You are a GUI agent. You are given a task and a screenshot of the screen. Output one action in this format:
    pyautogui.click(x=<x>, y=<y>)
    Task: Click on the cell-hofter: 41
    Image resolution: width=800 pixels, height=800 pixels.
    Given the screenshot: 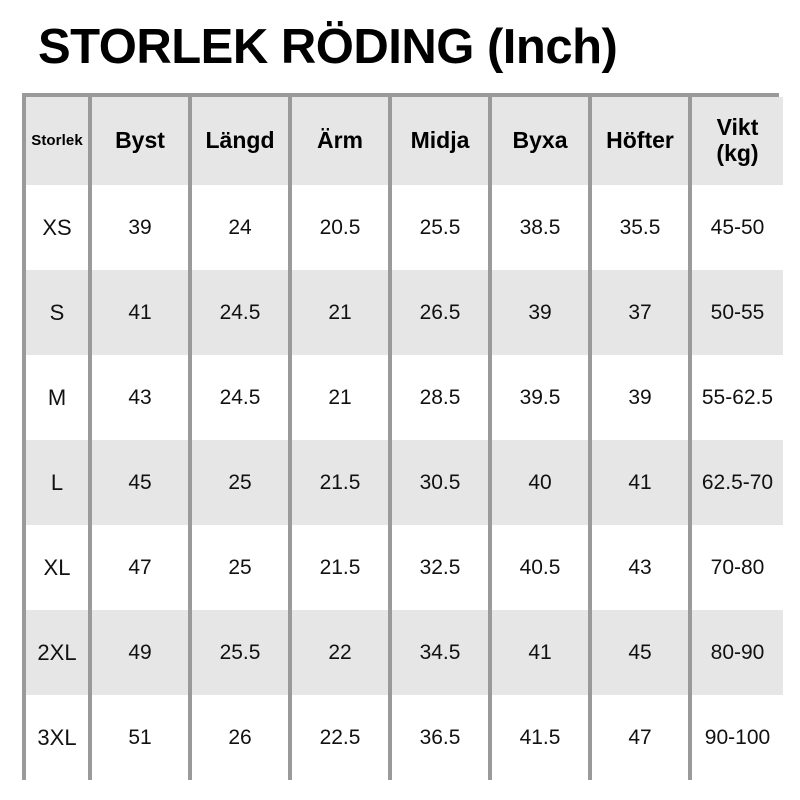 What is the action you would take?
    pyautogui.click(x=639, y=482)
    